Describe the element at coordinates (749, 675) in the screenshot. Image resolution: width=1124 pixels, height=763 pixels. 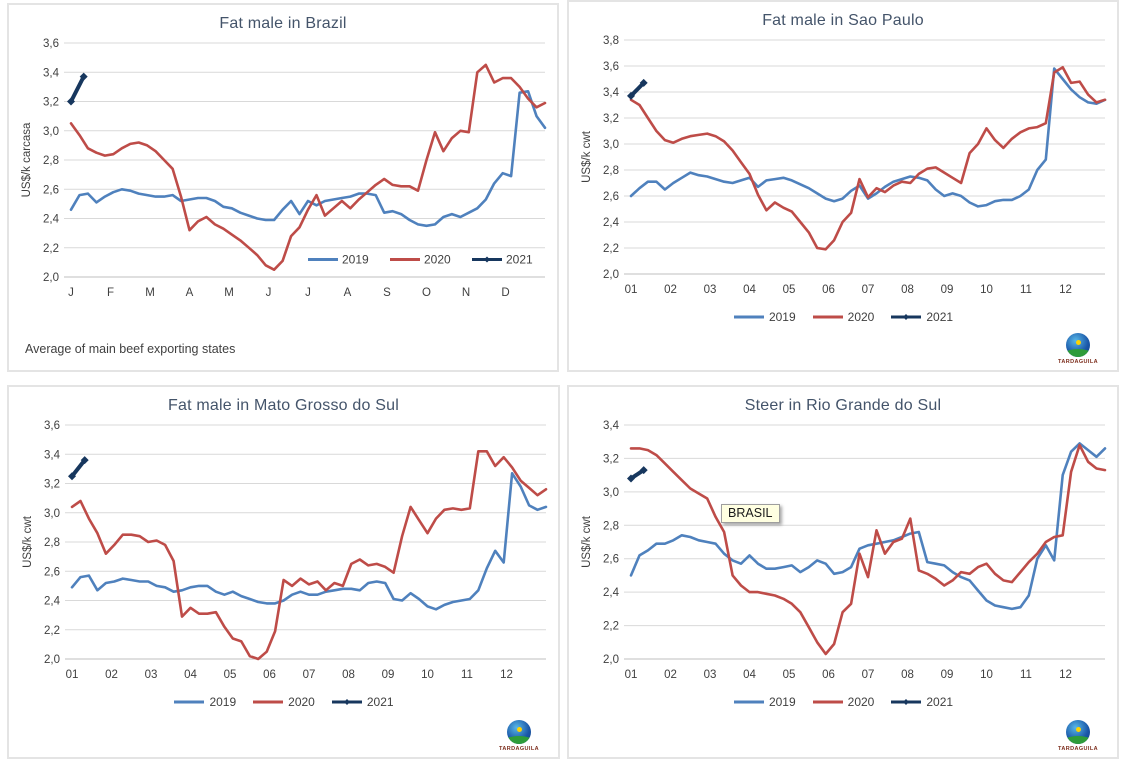
I see `svg-text: 04` at that location.